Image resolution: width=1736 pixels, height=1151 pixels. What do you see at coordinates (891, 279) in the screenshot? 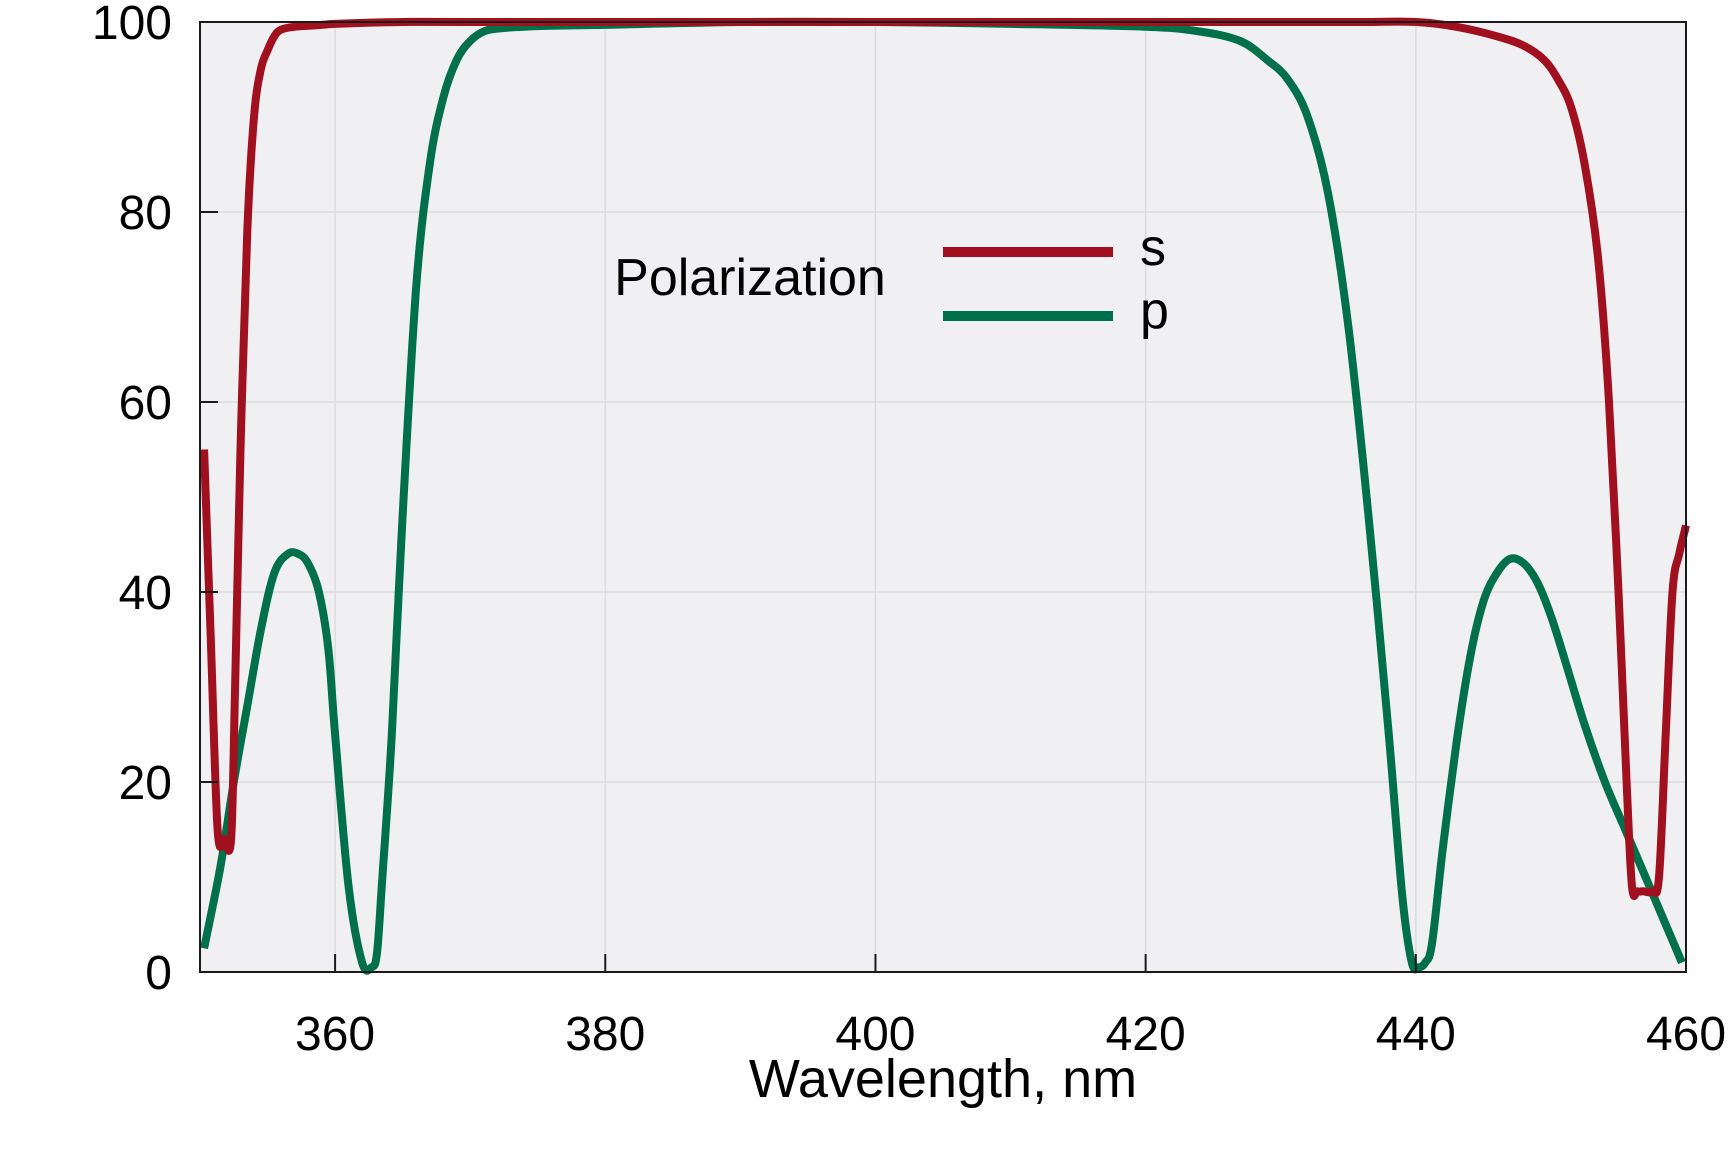
I see `legend: Polarization s p` at bounding box center [891, 279].